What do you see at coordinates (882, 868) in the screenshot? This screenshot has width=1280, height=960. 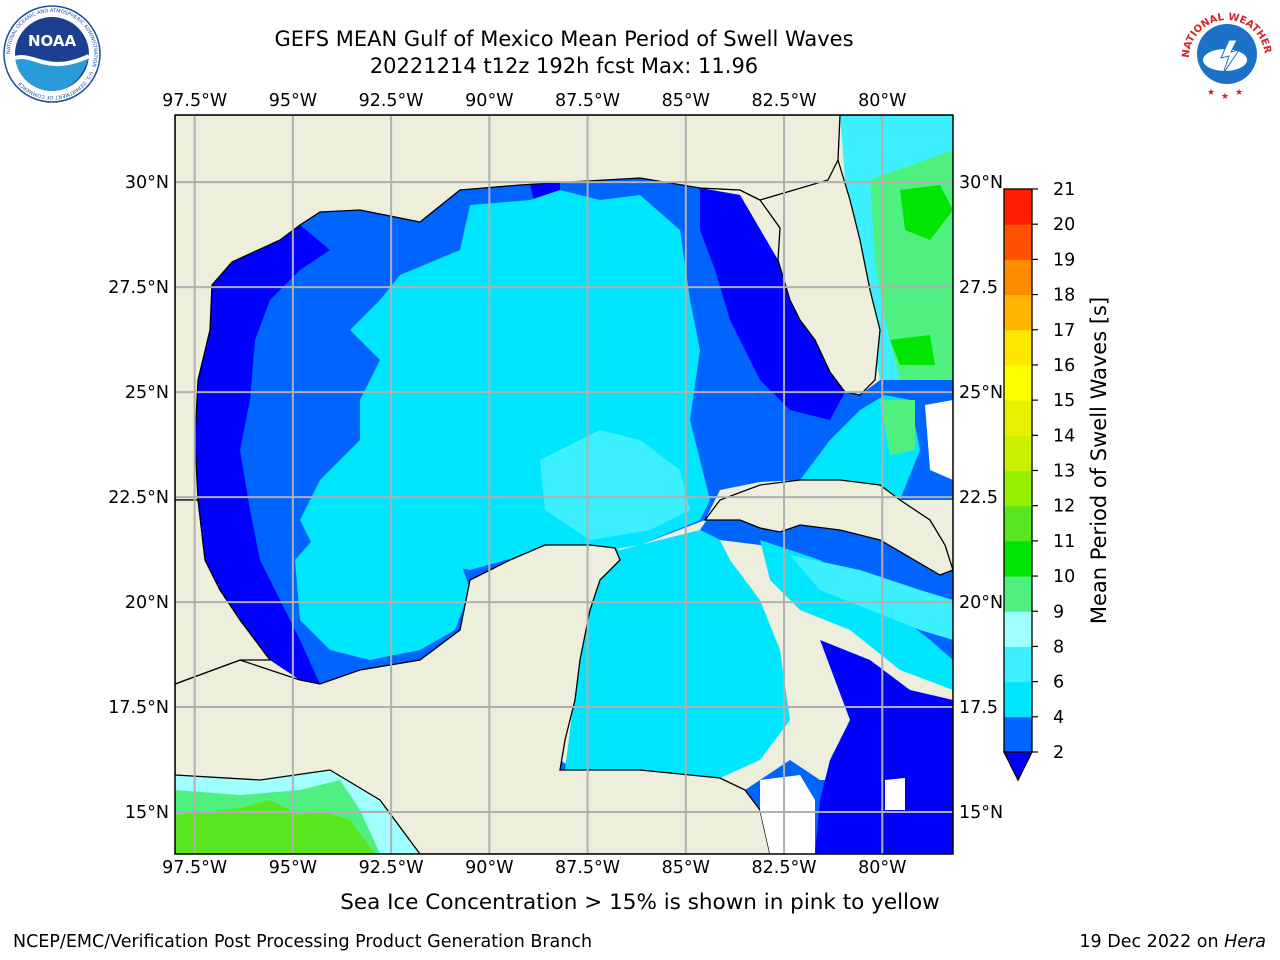 I see `lon-label-bottom: 80°W` at bounding box center [882, 868].